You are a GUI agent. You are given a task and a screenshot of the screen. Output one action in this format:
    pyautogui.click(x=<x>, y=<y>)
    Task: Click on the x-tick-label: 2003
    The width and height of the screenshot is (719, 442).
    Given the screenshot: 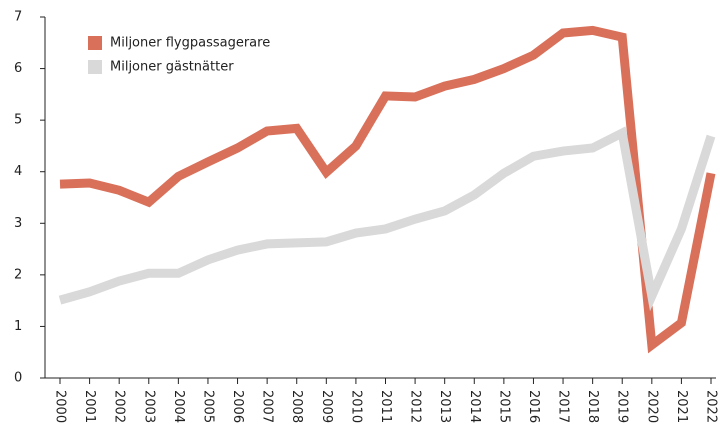 What is the action you would take?
    pyautogui.click(x=148, y=406)
    